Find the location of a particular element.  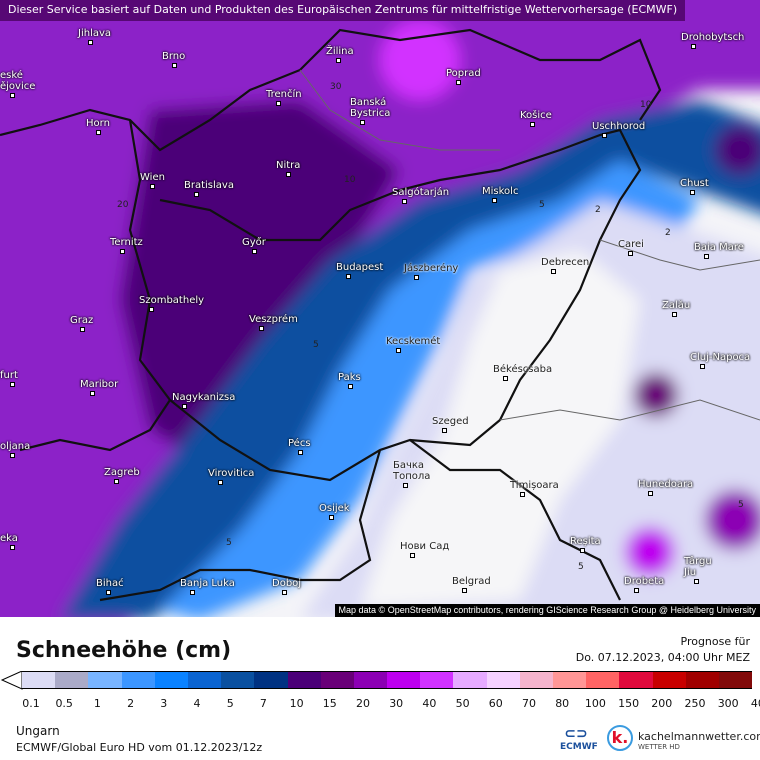

colorbar-tick-label: 0.5 is located at coordinates (64, 703).